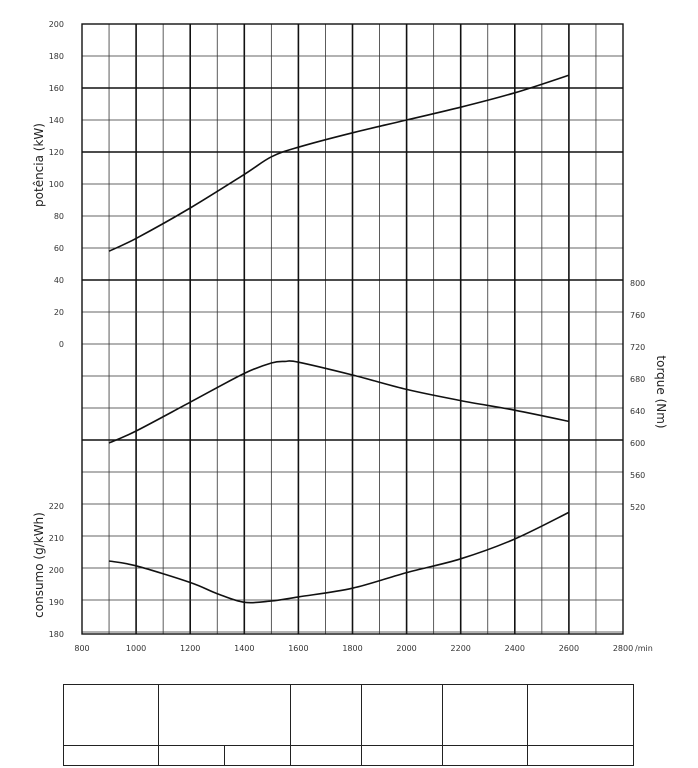 This screenshot has height=768, width=698. What do you see at coordinates (637, 315) in the screenshot?
I see `torque-tick-label: 760` at bounding box center [637, 315].